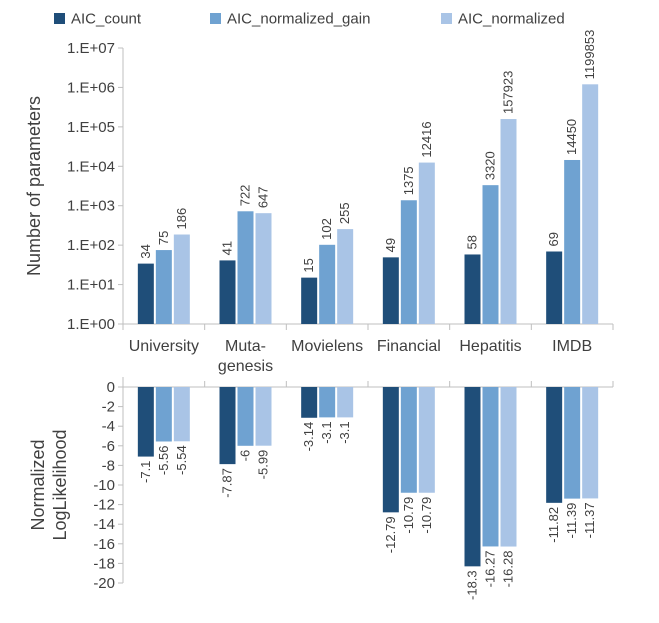  What do you see at coordinates (91, 127) in the screenshot?
I see `top-y-tick-label: 1.E+05` at bounding box center [91, 127].